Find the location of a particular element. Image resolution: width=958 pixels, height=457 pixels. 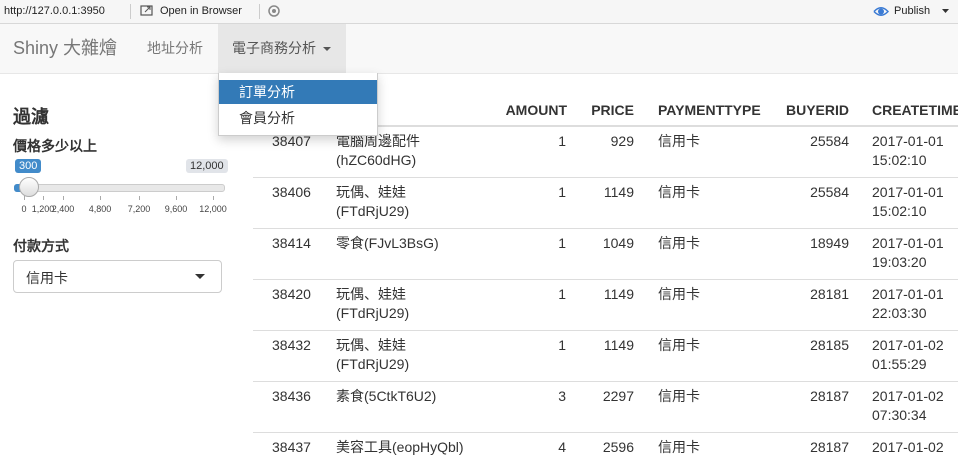

slider-handle is located at coordinates (29, 187).